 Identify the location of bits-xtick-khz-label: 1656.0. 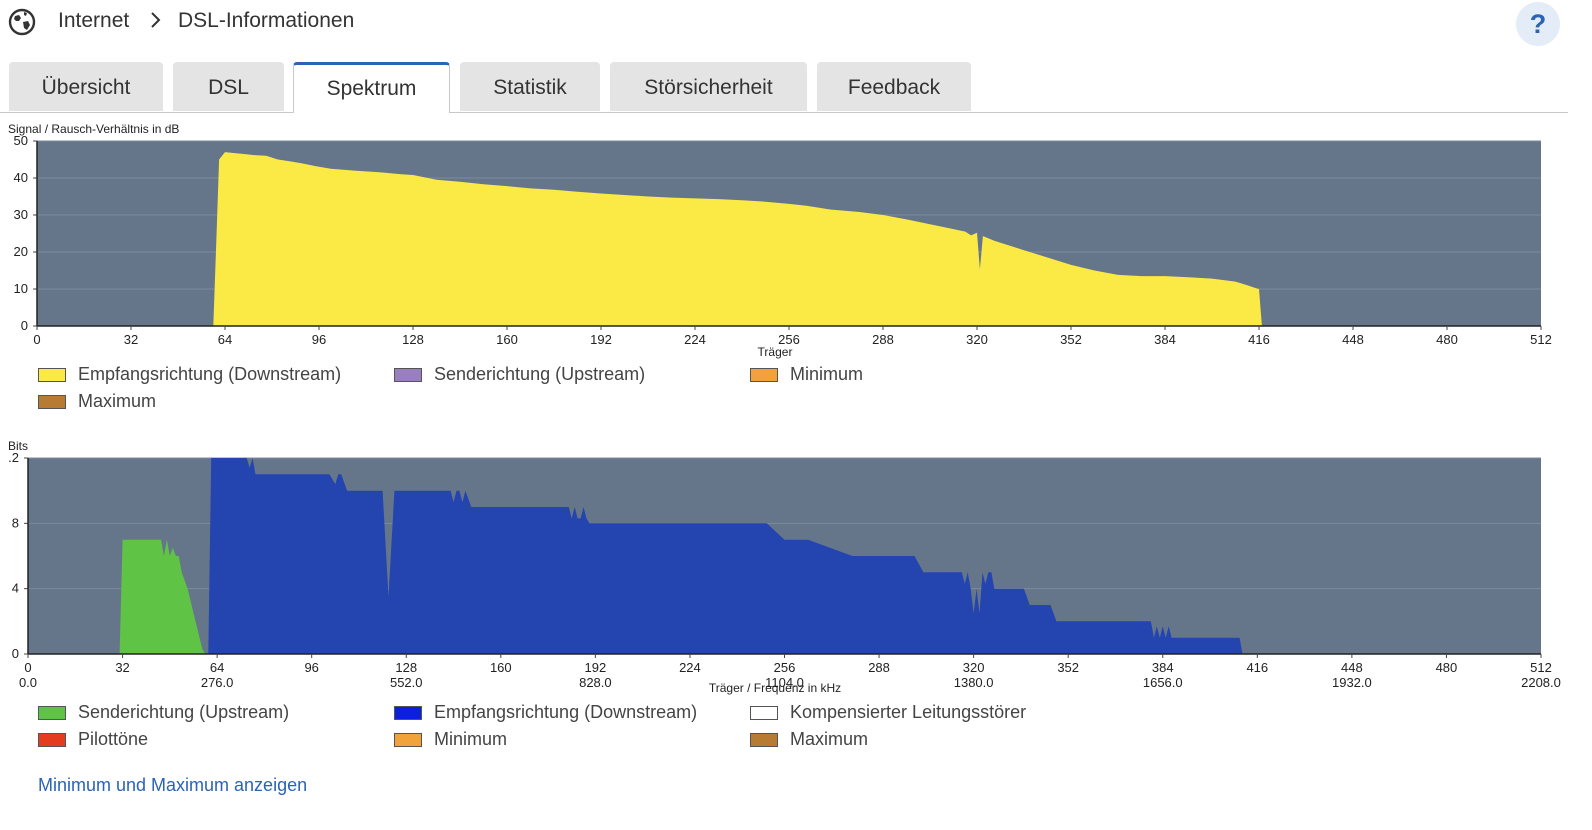
(1163, 682).